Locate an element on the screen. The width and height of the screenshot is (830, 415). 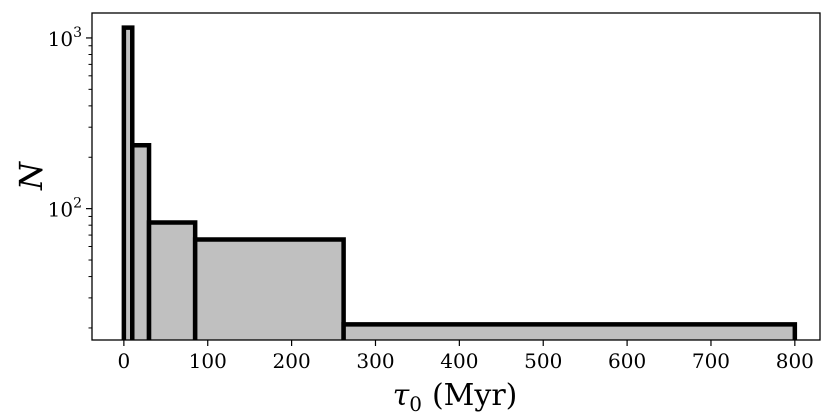
x-axis-label-symbol: τ is located at coordinates (401, 395).